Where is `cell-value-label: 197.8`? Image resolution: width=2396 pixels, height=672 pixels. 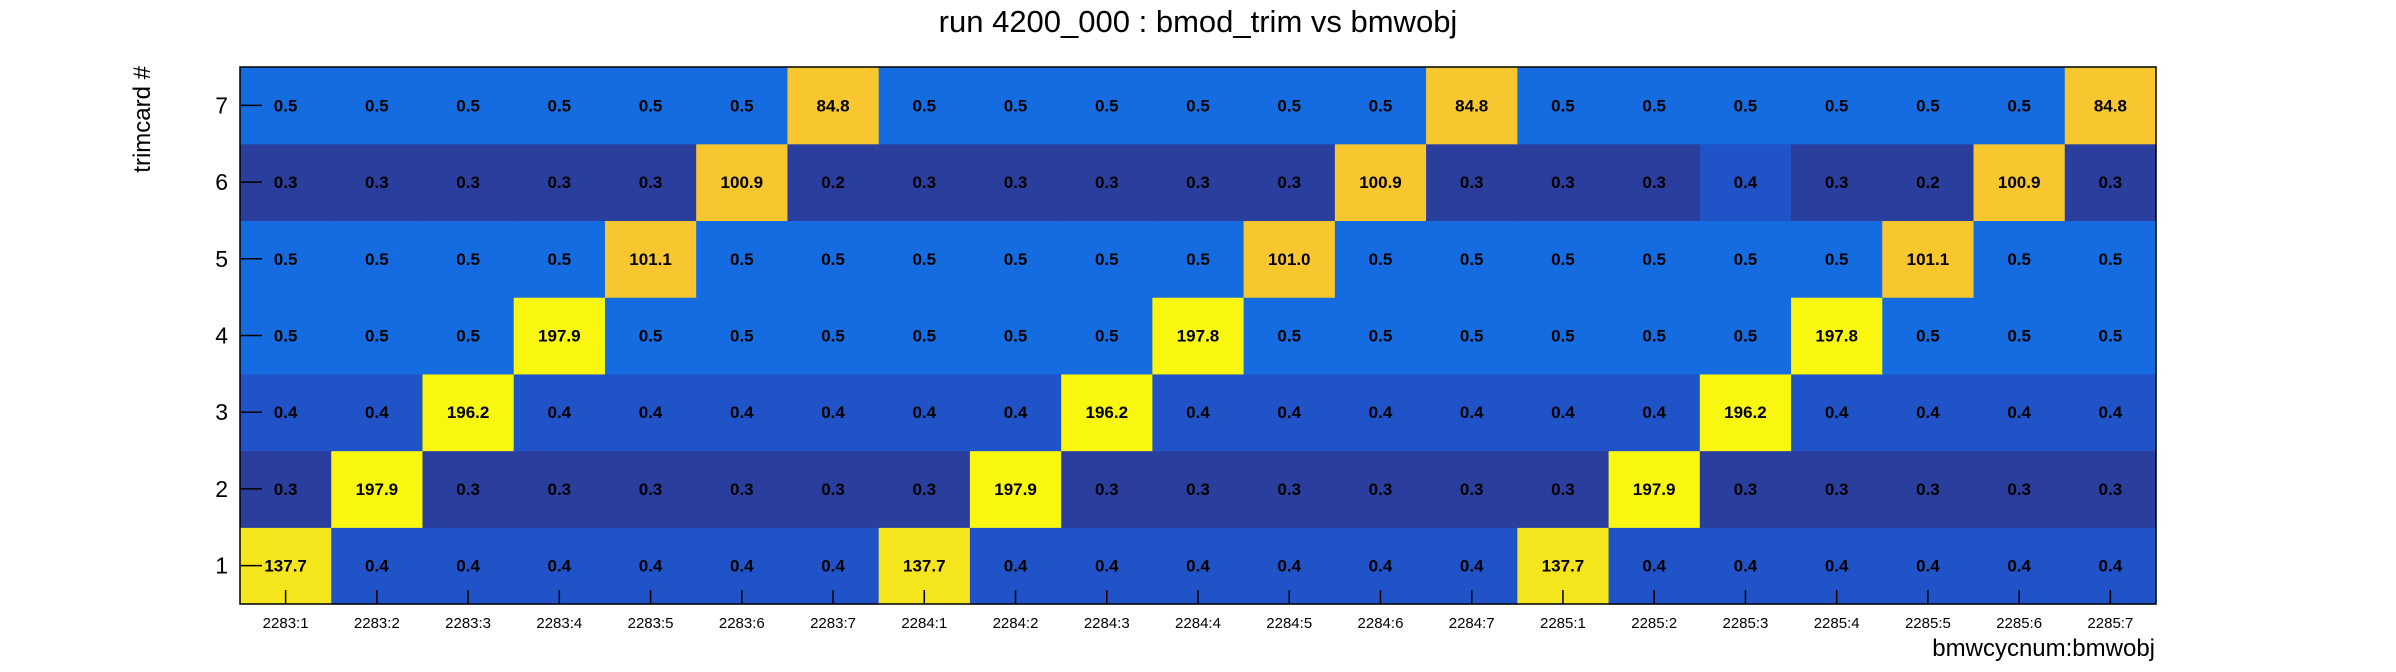 cell-value-label: 197.8 is located at coordinates (1836, 336).